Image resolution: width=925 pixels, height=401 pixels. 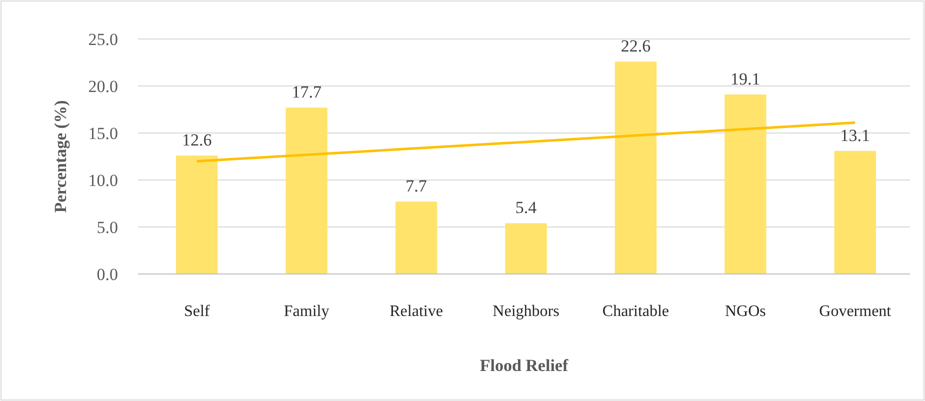 What do you see at coordinates (103, 39) in the screenshot?
I see `y-tick-label: 25.0` at bounding box center [103, 39].